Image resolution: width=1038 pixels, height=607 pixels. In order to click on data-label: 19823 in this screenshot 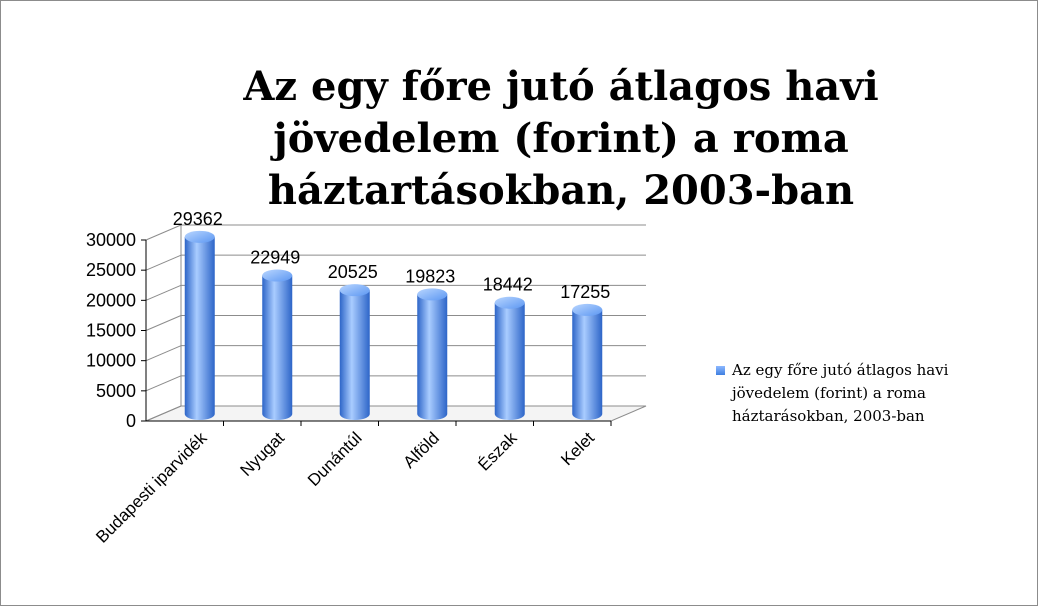, I will do `click(430, 276)`.